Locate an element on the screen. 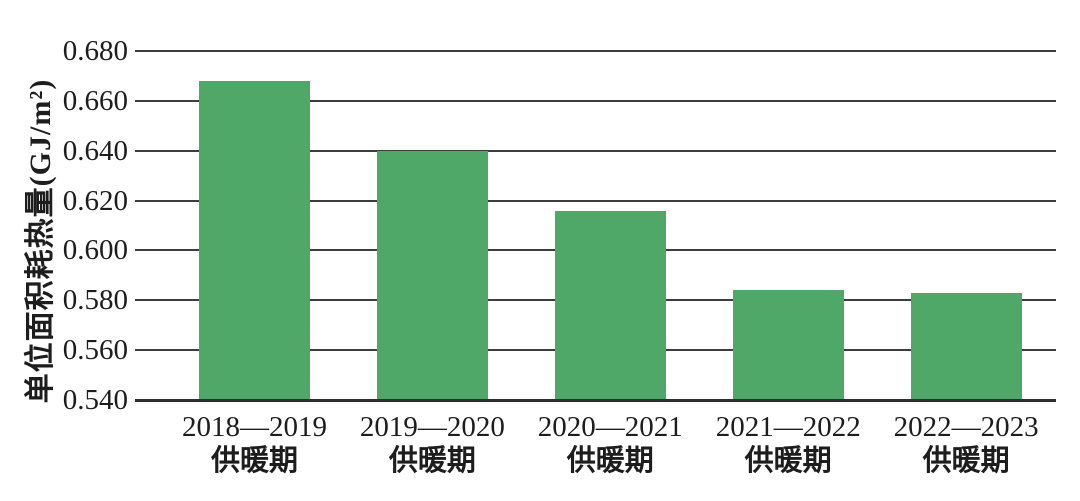  x-tick-year-range: 2018—2019 is located at coordinates (254, 427).